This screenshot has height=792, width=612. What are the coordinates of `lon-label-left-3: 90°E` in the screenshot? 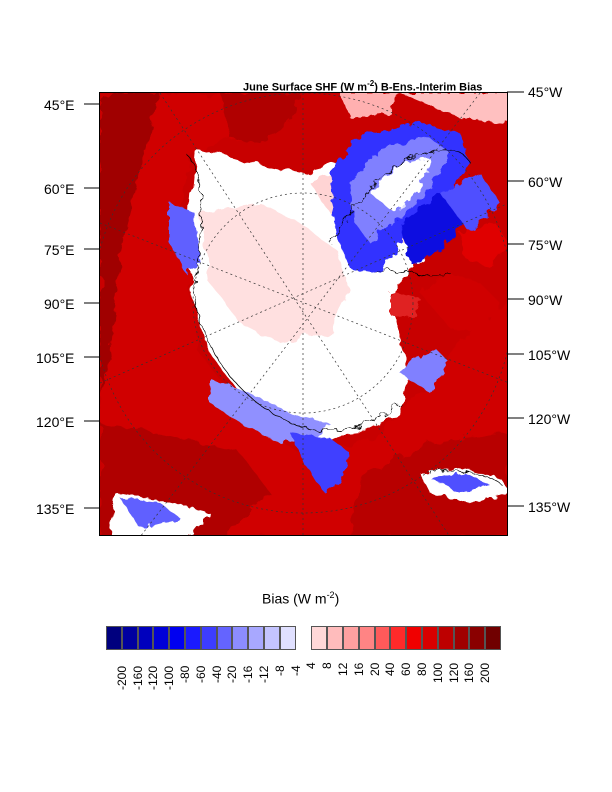 It's located at (59, 304).